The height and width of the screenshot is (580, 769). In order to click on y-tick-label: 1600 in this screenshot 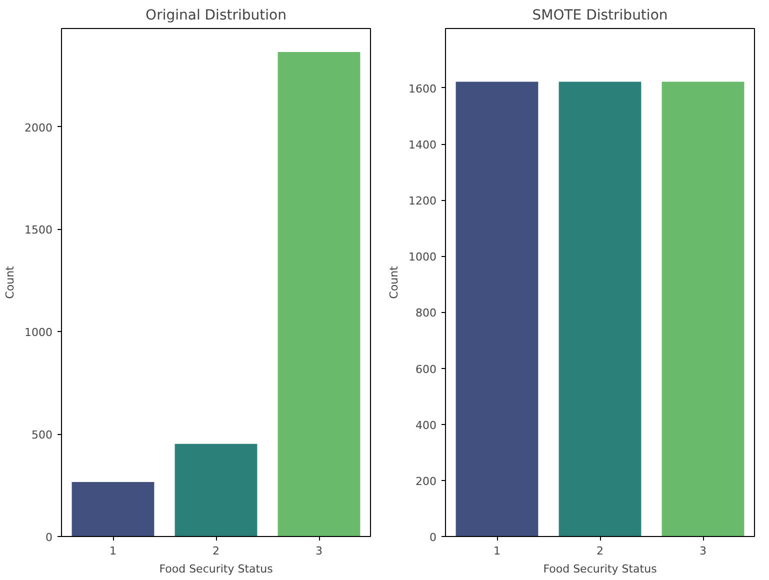, I will do `click(422, 89)`.